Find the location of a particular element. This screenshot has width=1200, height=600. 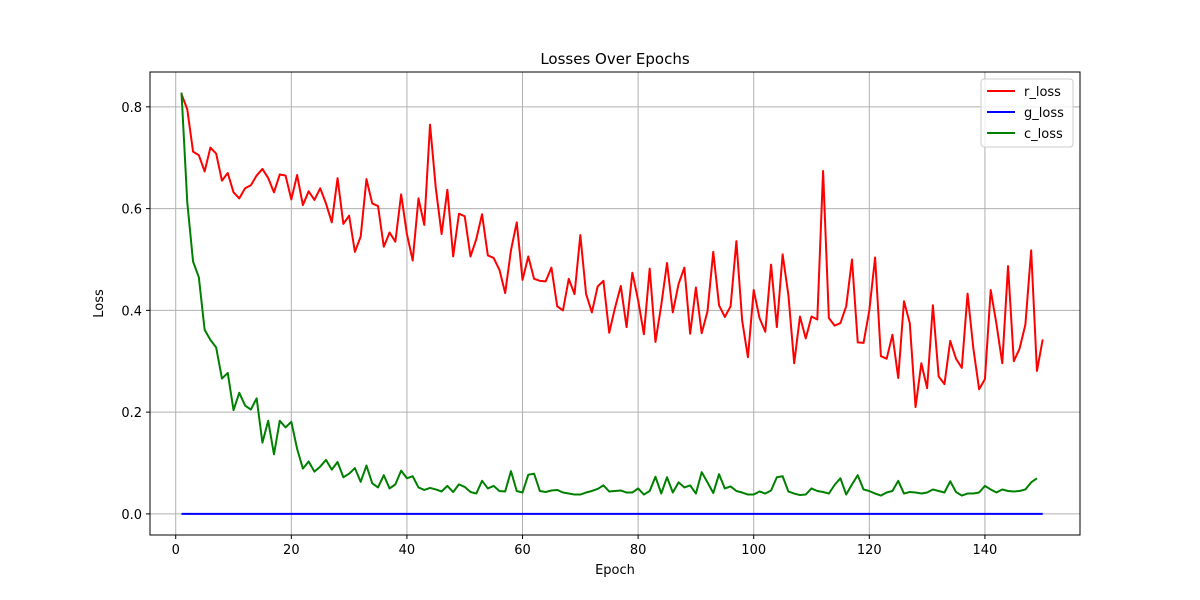

legend-box is located at coordinates (1027, 113).